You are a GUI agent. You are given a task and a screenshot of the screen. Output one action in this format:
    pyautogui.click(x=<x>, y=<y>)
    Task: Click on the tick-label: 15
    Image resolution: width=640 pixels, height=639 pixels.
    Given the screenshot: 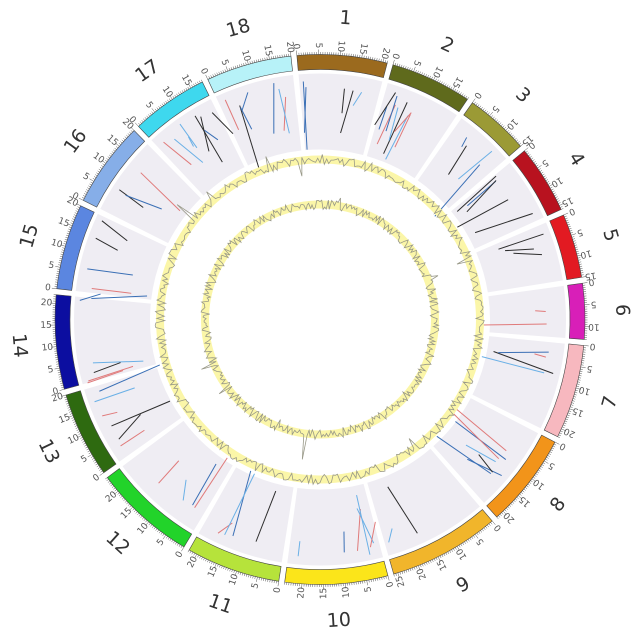 What is the action you would take?
    pyautogui.click(x=186, y=80)
    